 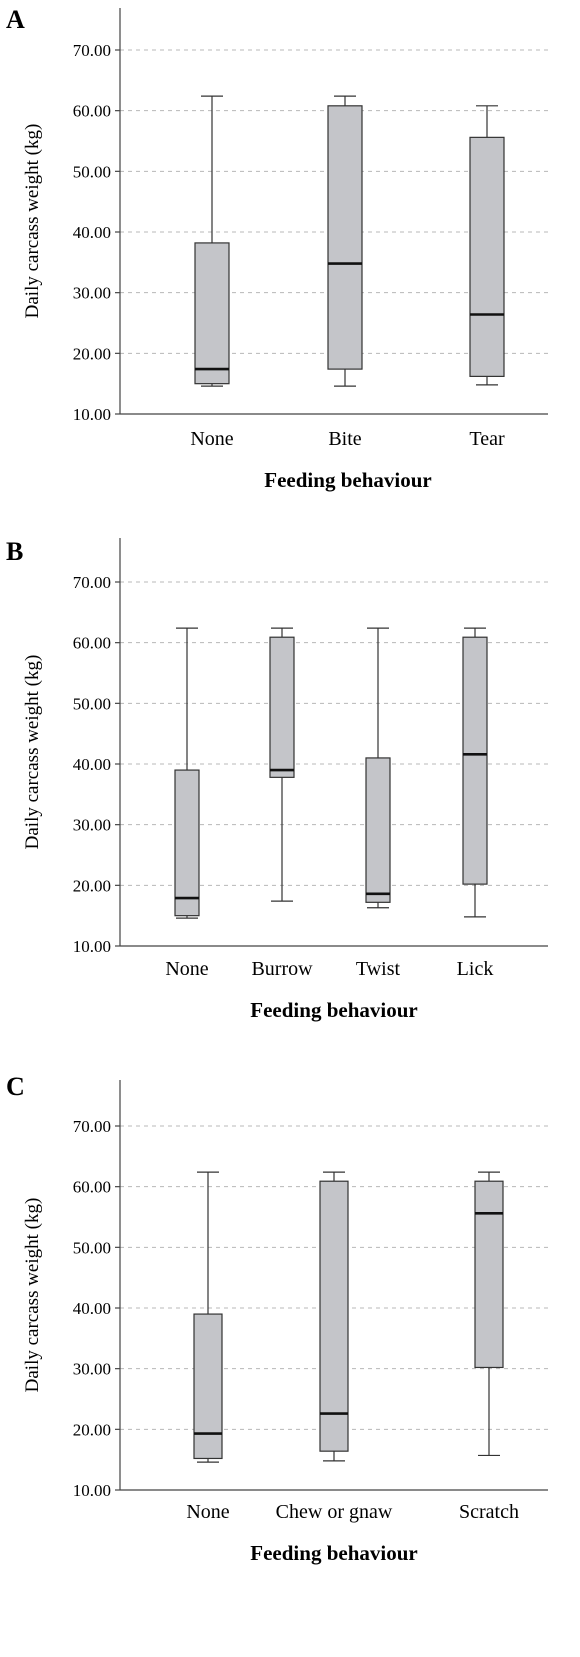 I want to click on box-twist, so click(x=378, y=768).